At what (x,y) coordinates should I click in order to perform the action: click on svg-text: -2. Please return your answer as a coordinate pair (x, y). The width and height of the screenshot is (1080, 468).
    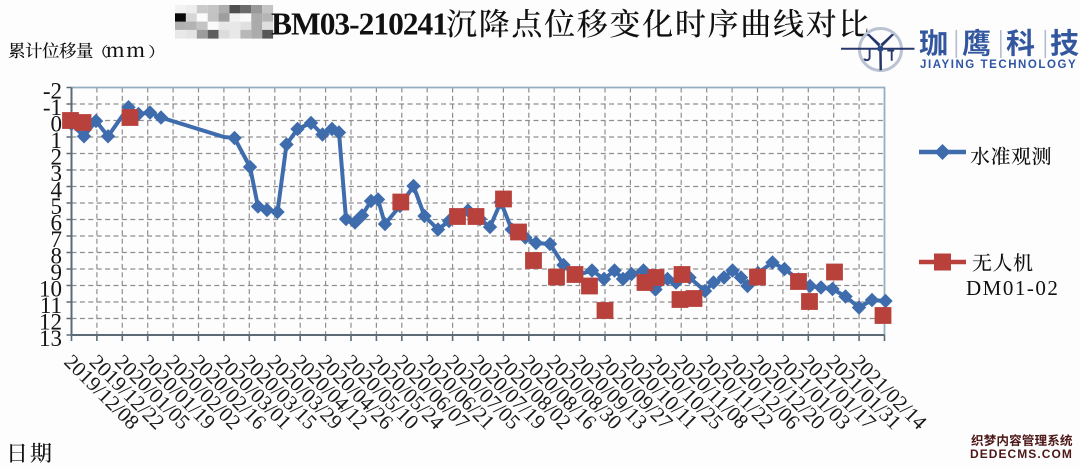
    Looking at the image, I should click on (52, 91).